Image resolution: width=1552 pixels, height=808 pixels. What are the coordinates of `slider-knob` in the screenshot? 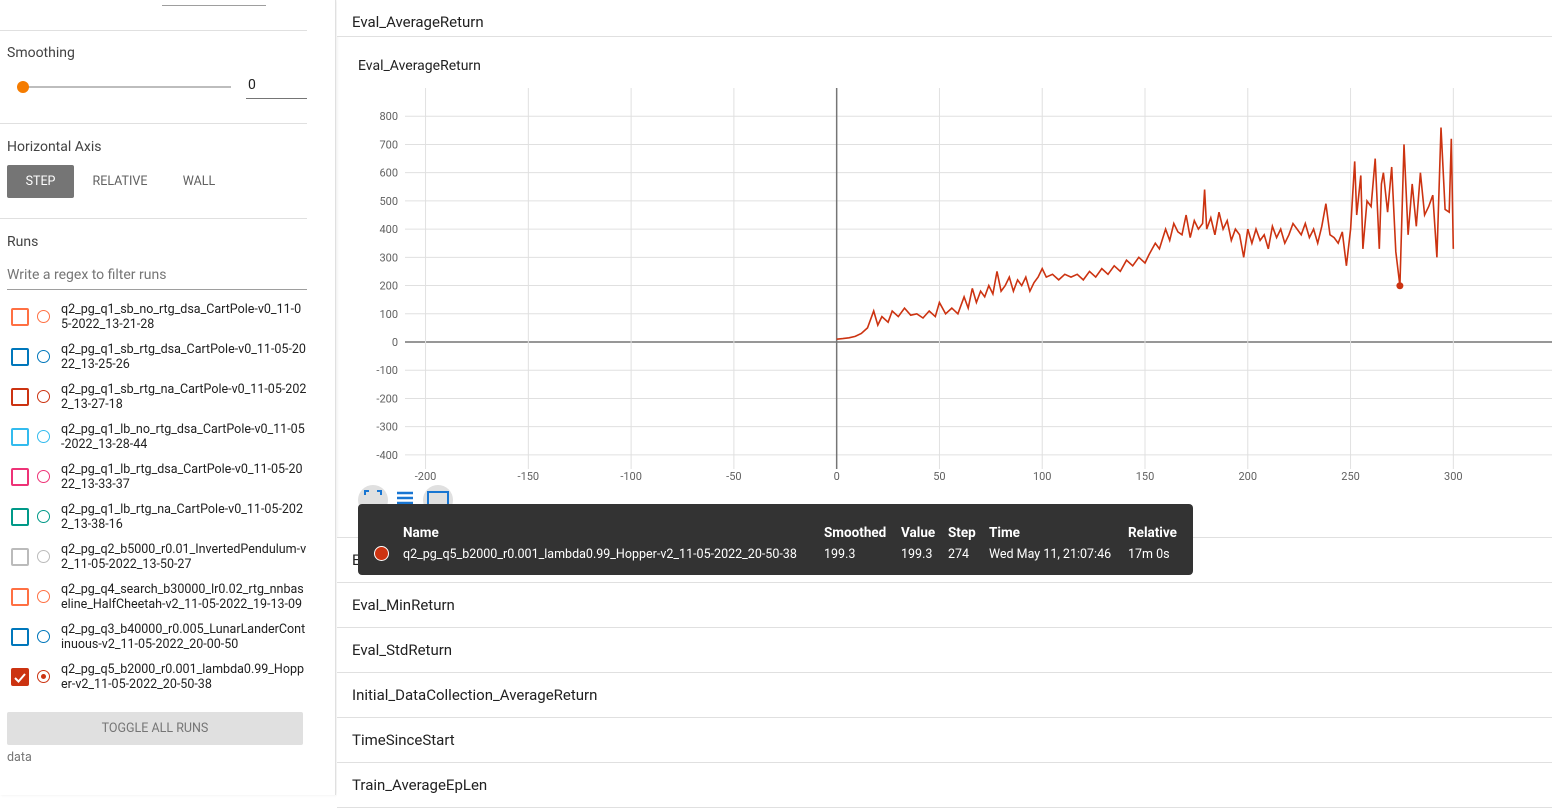 It's located at (23, 87).